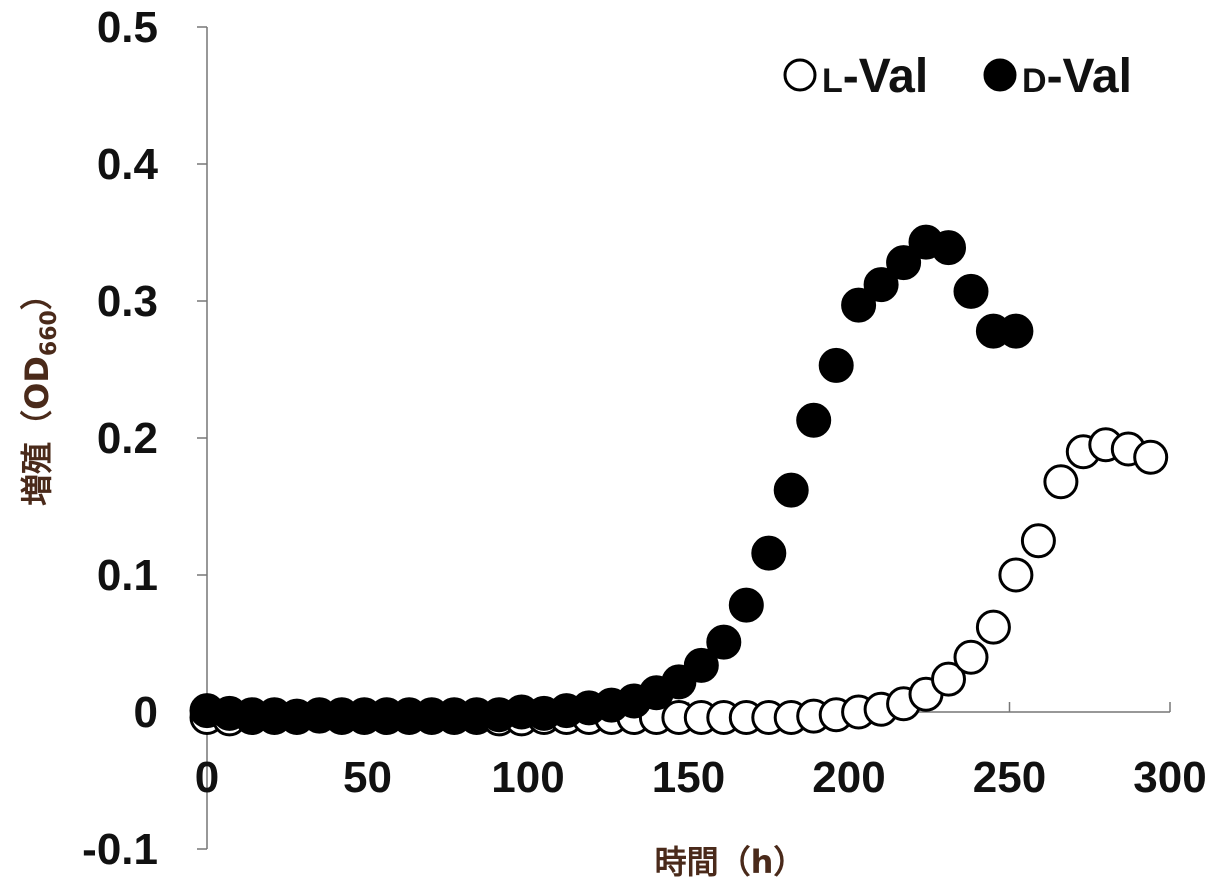  I want to click on legend-item-l-val: L-Val, so click(855, 76).